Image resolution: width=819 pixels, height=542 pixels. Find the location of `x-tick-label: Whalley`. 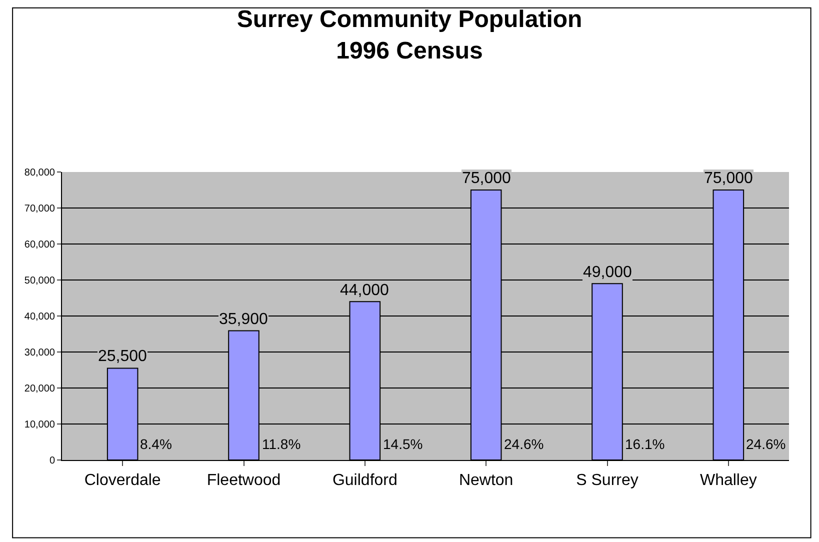

x-tick-label: Whalley is located at coordinates (728, 481).